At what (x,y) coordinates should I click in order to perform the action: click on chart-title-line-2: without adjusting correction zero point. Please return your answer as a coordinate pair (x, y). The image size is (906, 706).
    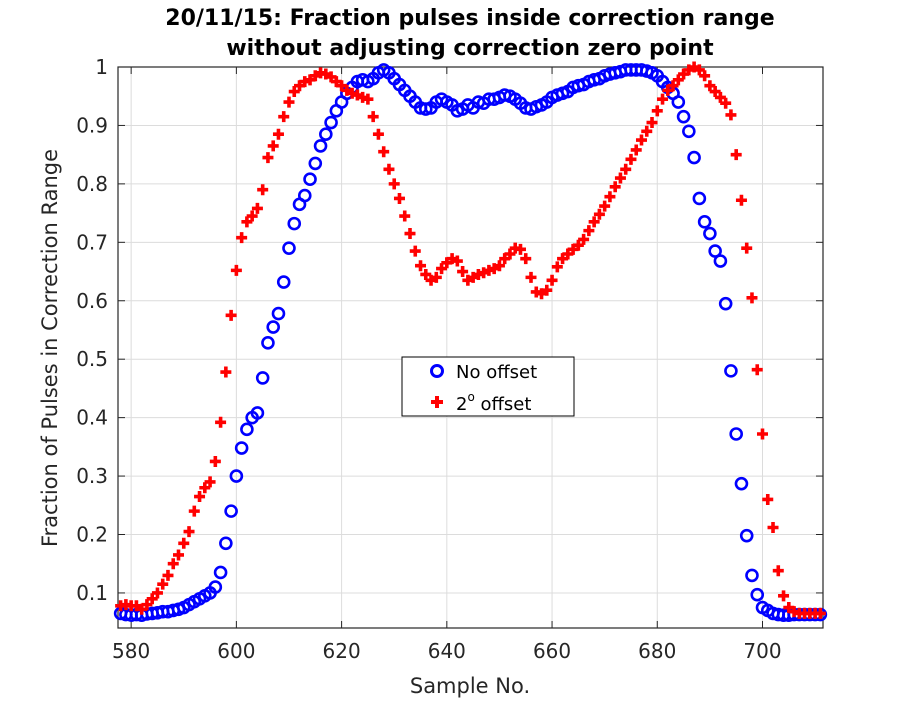
    Looking at the image, I should click on (470, 48).